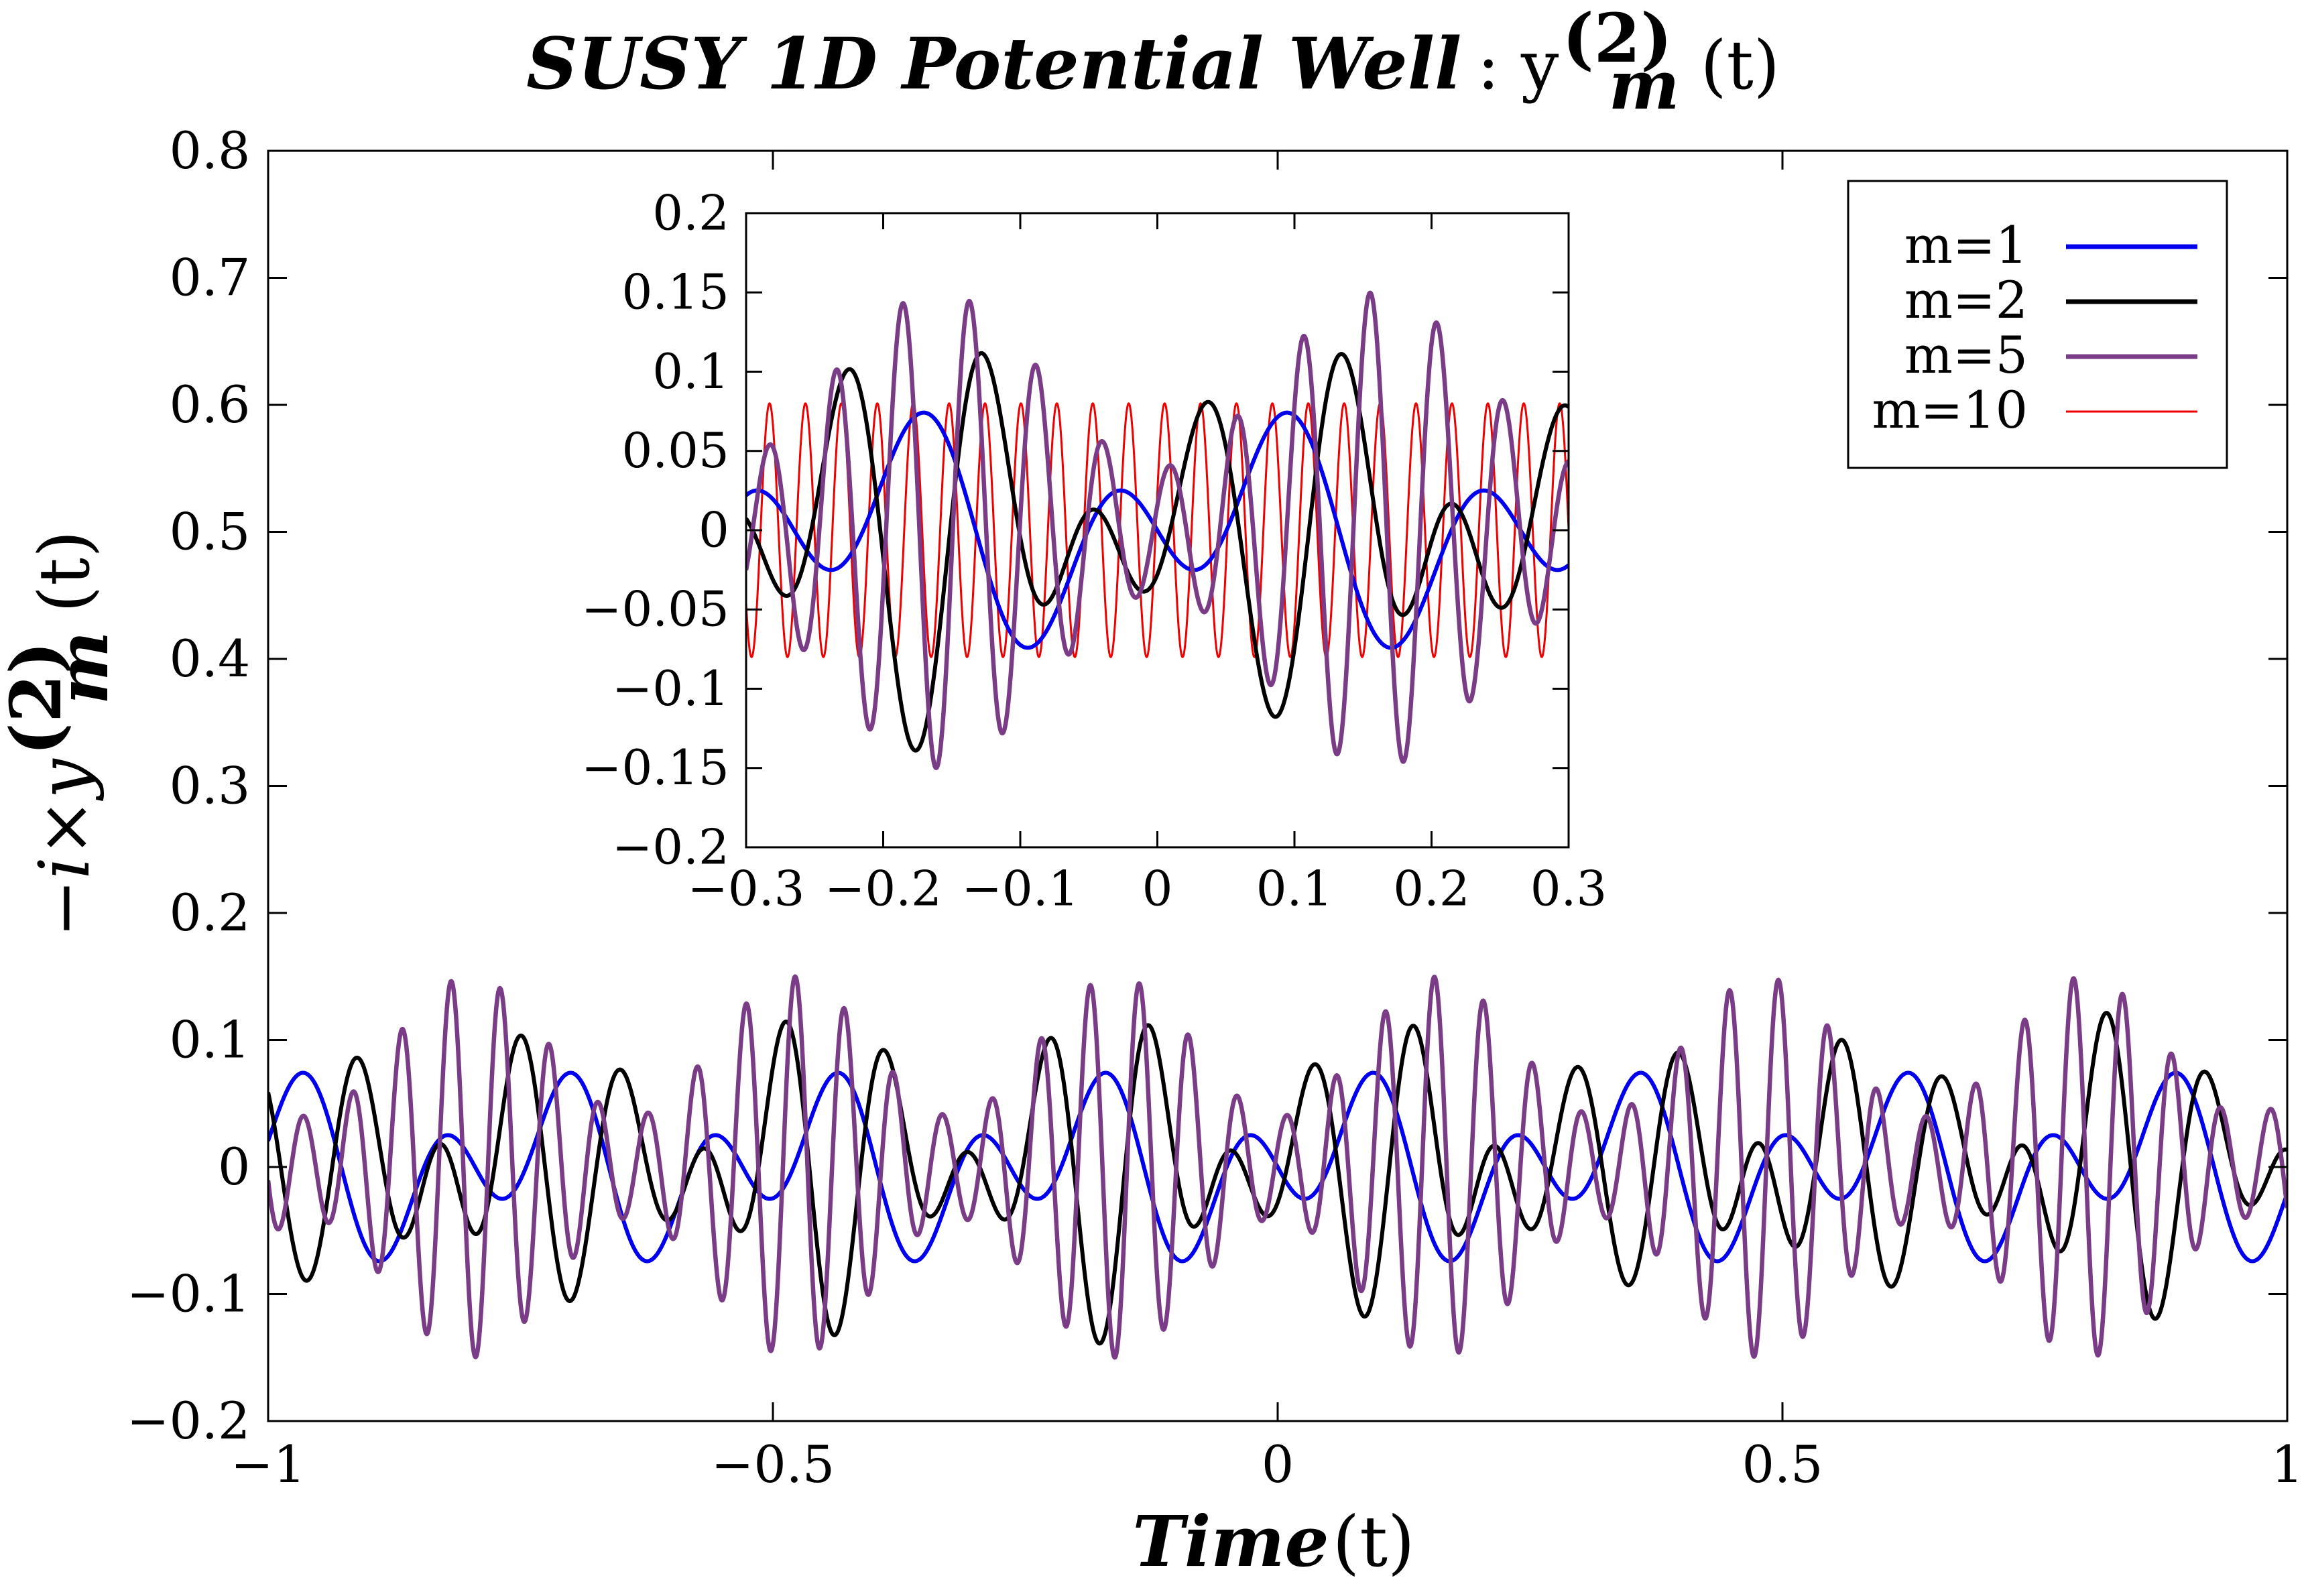 The height and width of the screenshot is (1596, 2306). I want to click on inset-x-tick-label: 0, so click(1157, 888).